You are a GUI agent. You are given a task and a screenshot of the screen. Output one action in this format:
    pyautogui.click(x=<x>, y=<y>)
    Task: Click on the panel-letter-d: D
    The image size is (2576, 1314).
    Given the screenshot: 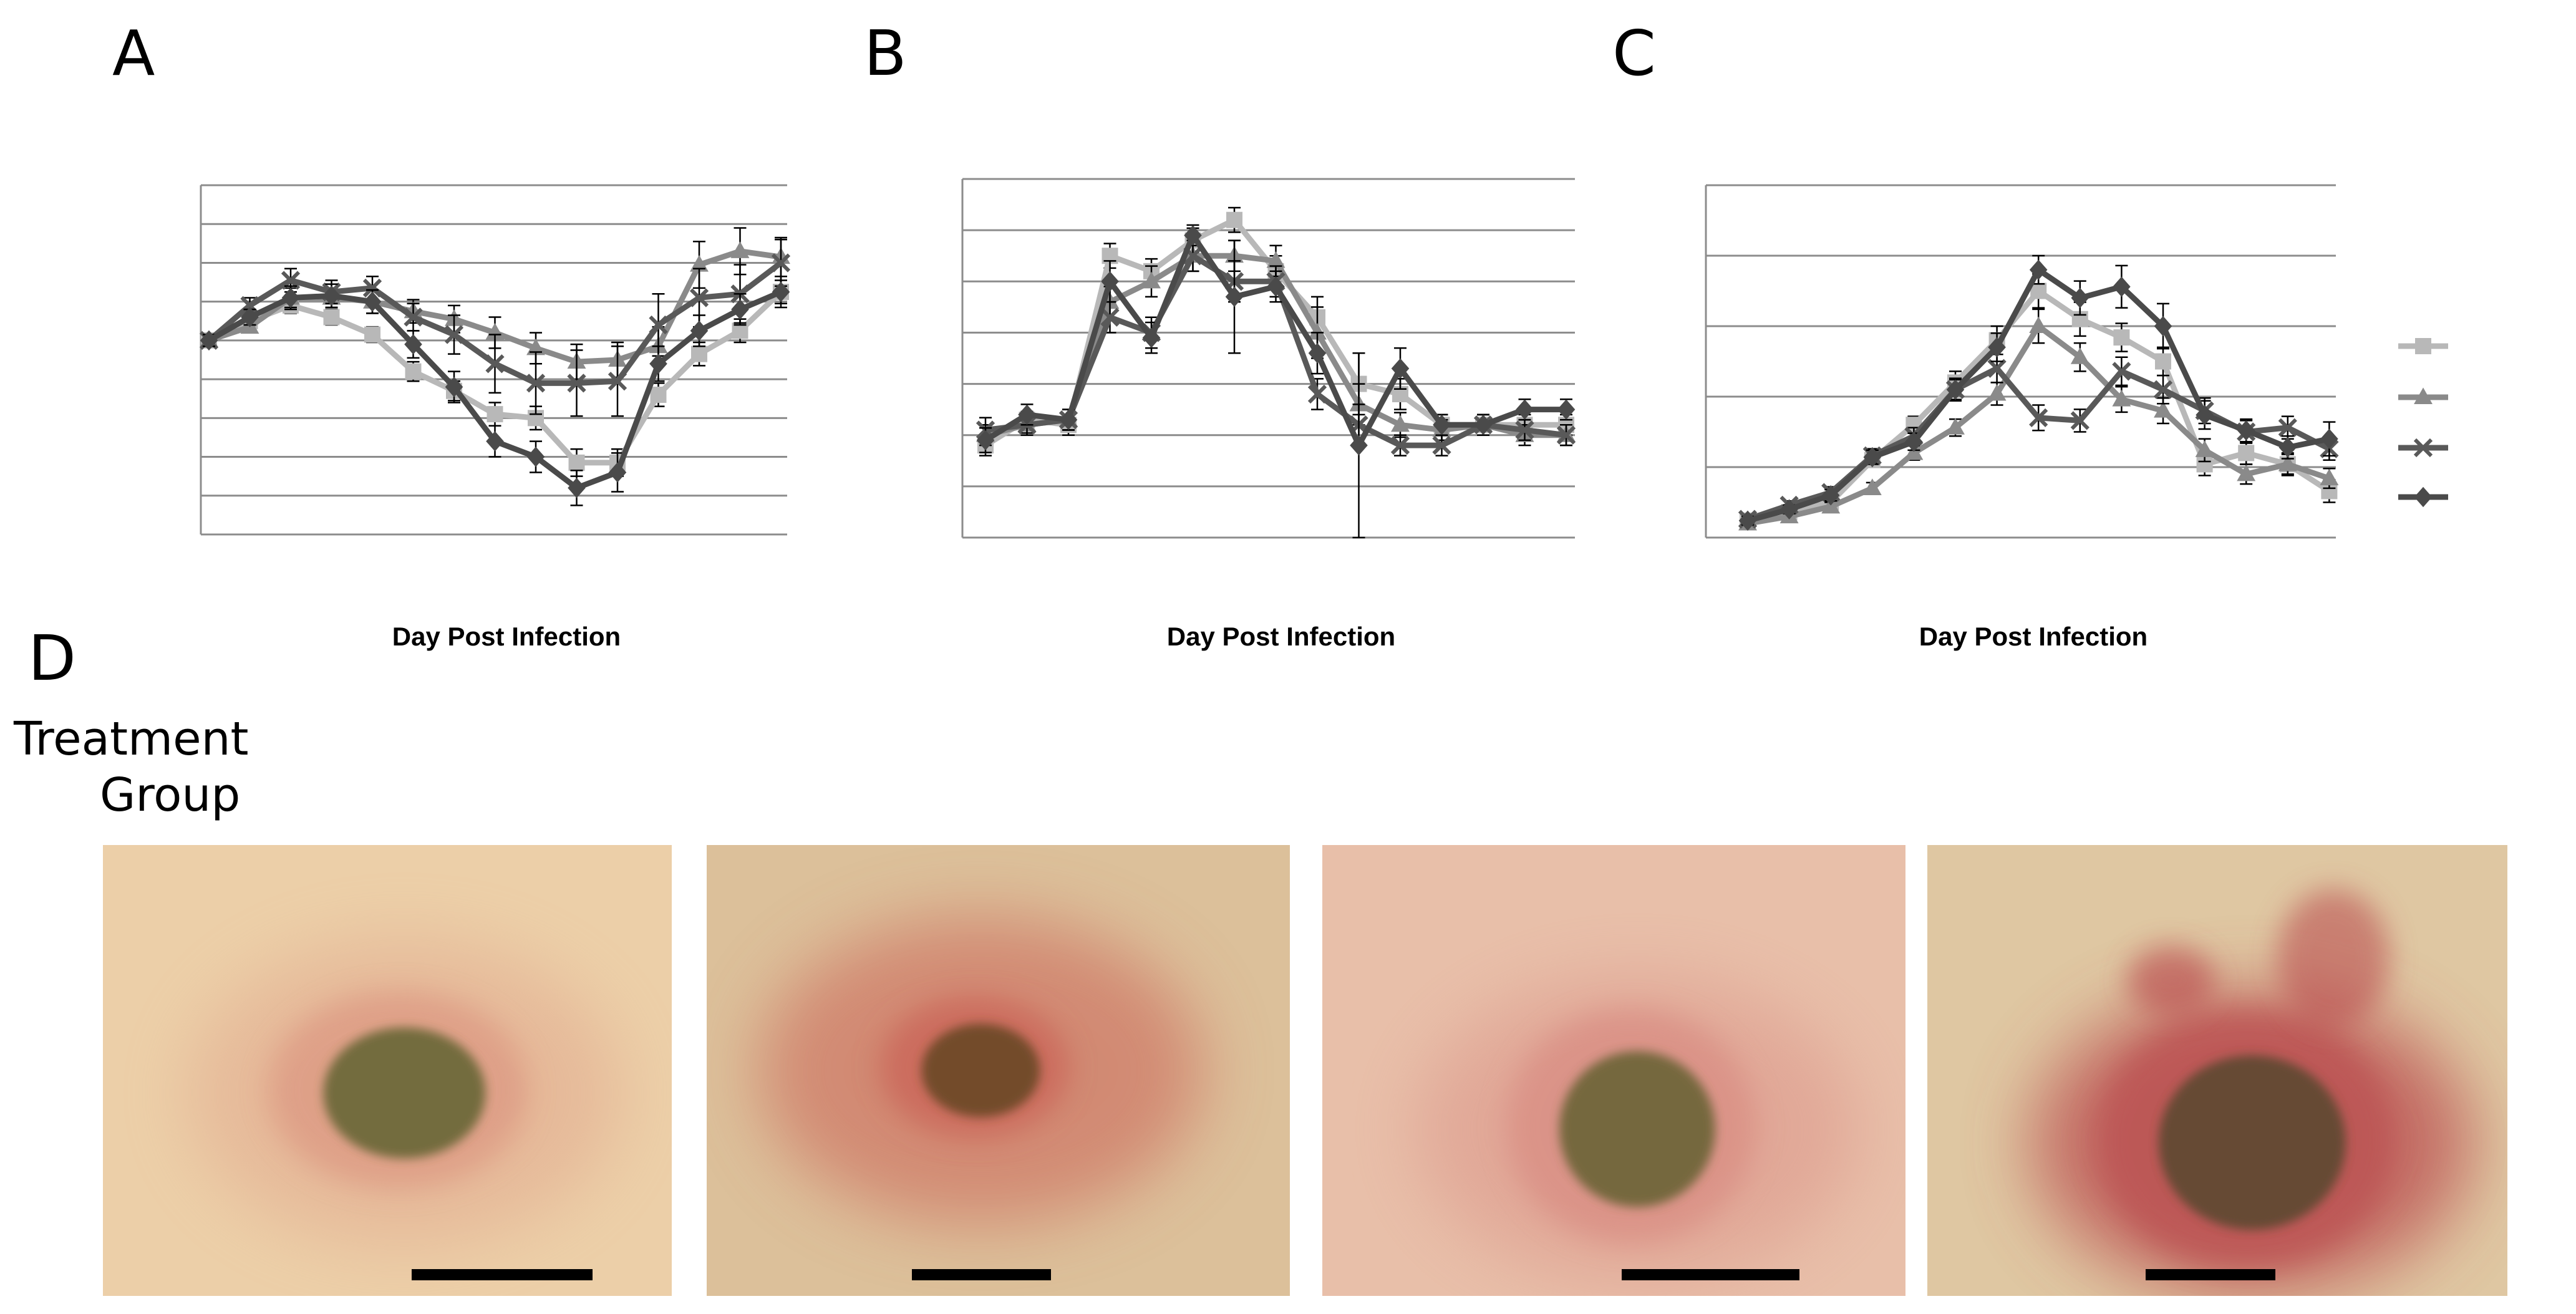 What is the action you would take?
    pyautogui.click(x=52, y=658)
    